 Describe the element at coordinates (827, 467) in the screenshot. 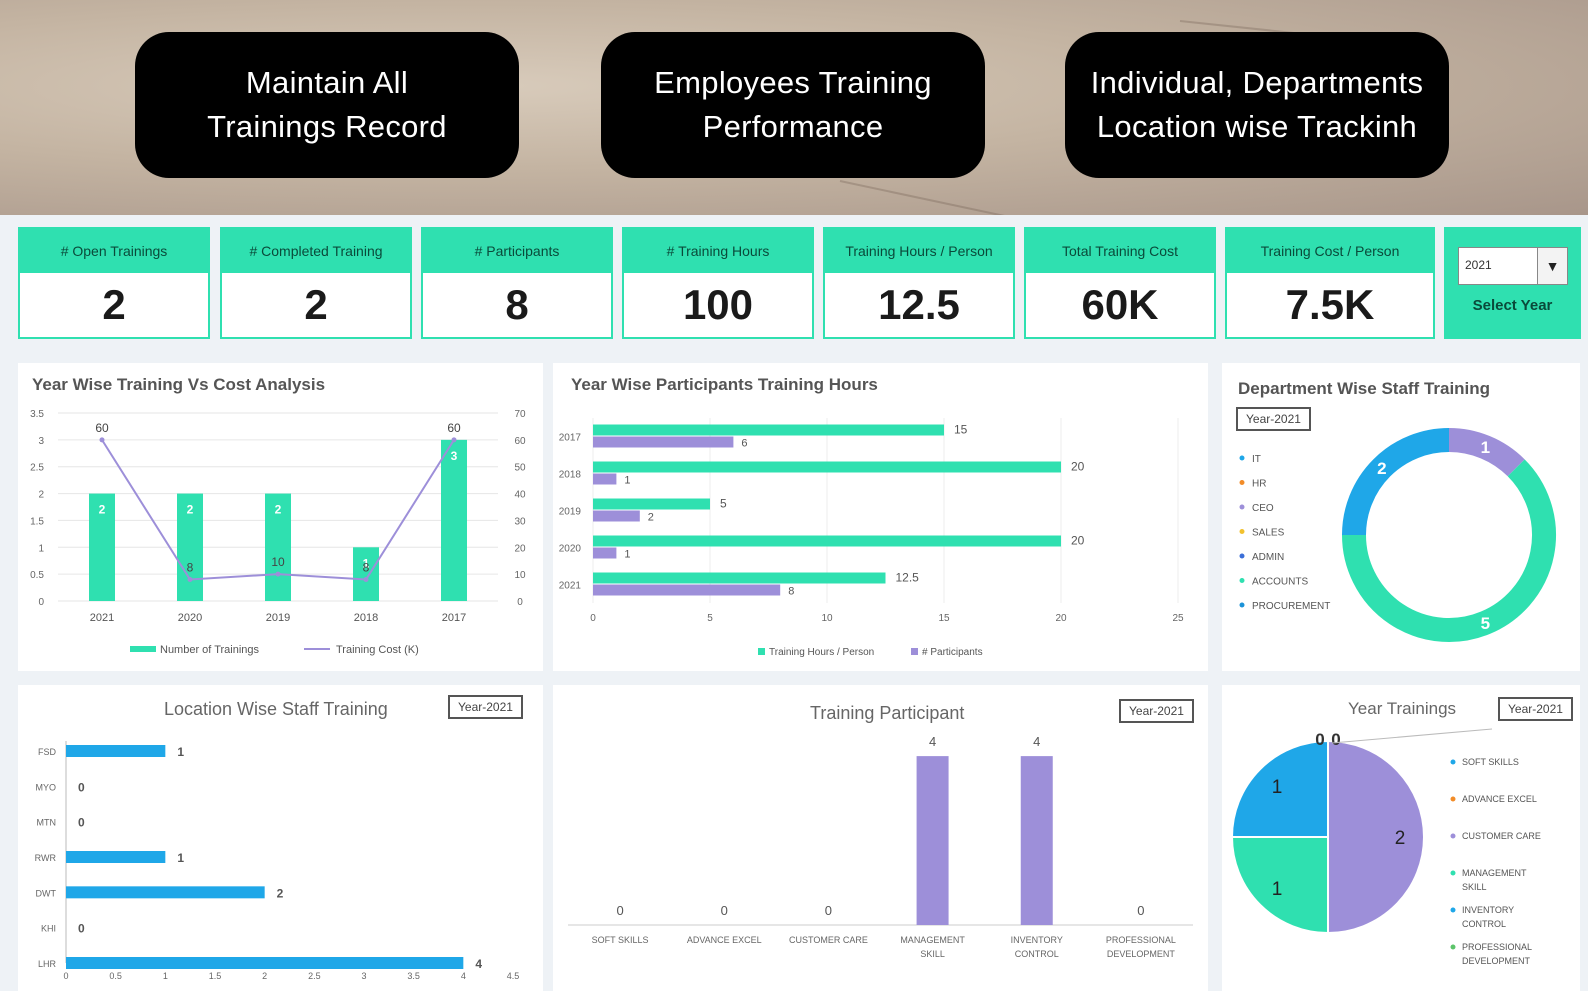

I see `bar-hours` at that location.